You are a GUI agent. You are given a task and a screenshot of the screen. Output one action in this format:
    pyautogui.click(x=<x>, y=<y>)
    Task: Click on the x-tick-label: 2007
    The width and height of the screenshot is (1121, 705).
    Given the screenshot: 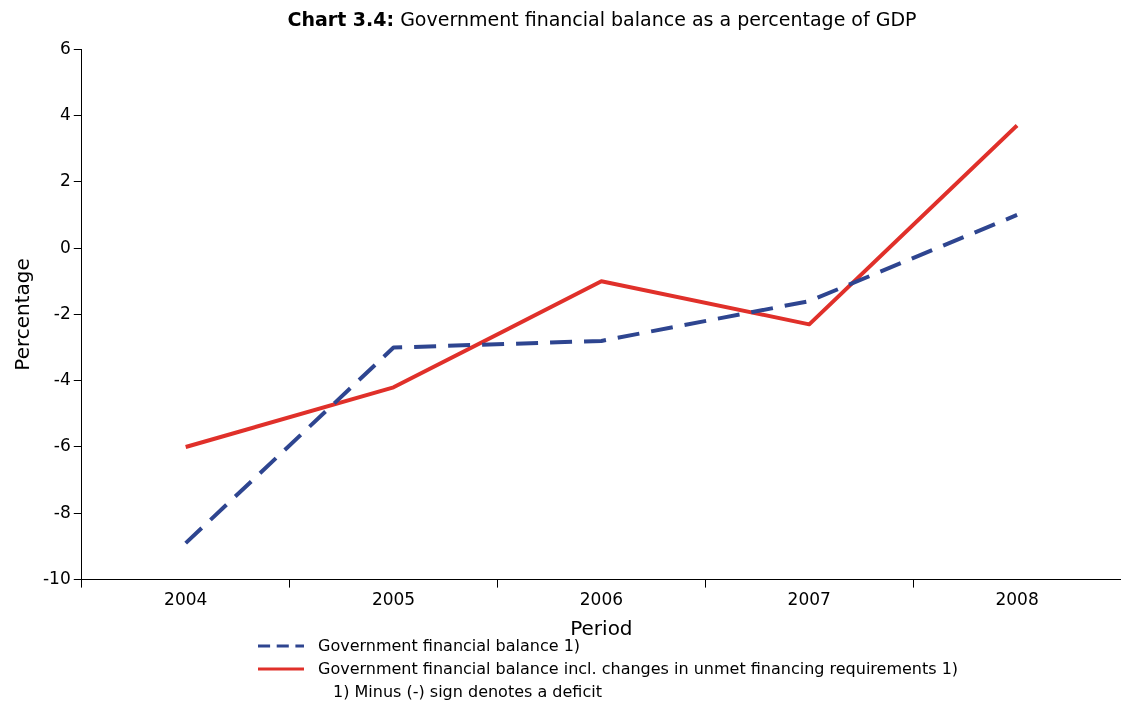 What is the action you would take?
    pyautogui.click(x=809, y=599)
    